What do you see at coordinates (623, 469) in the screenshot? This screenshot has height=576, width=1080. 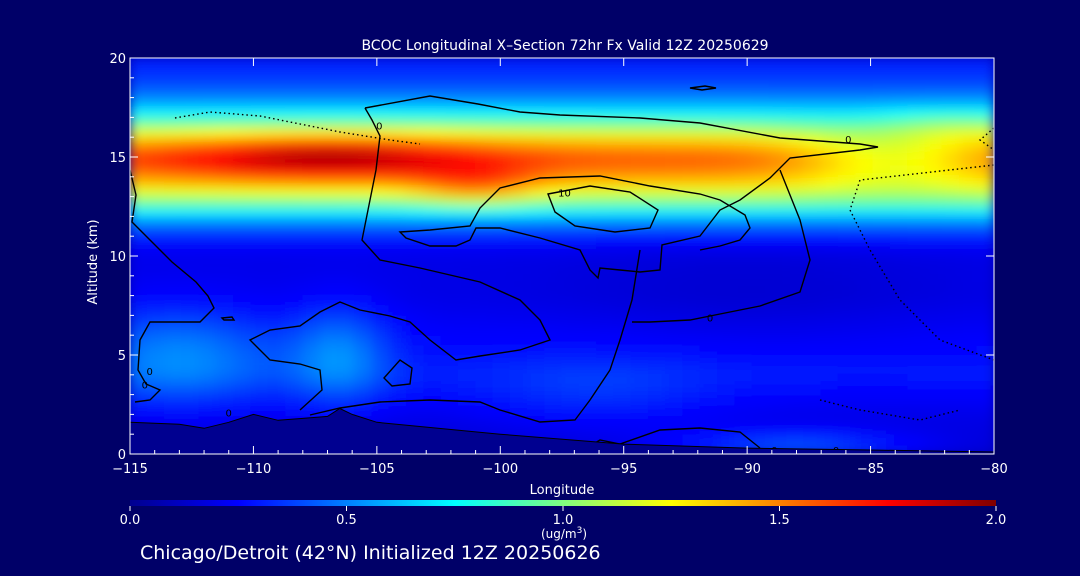 I see `x-tick-label: −95` at bounding box center [623, 469].